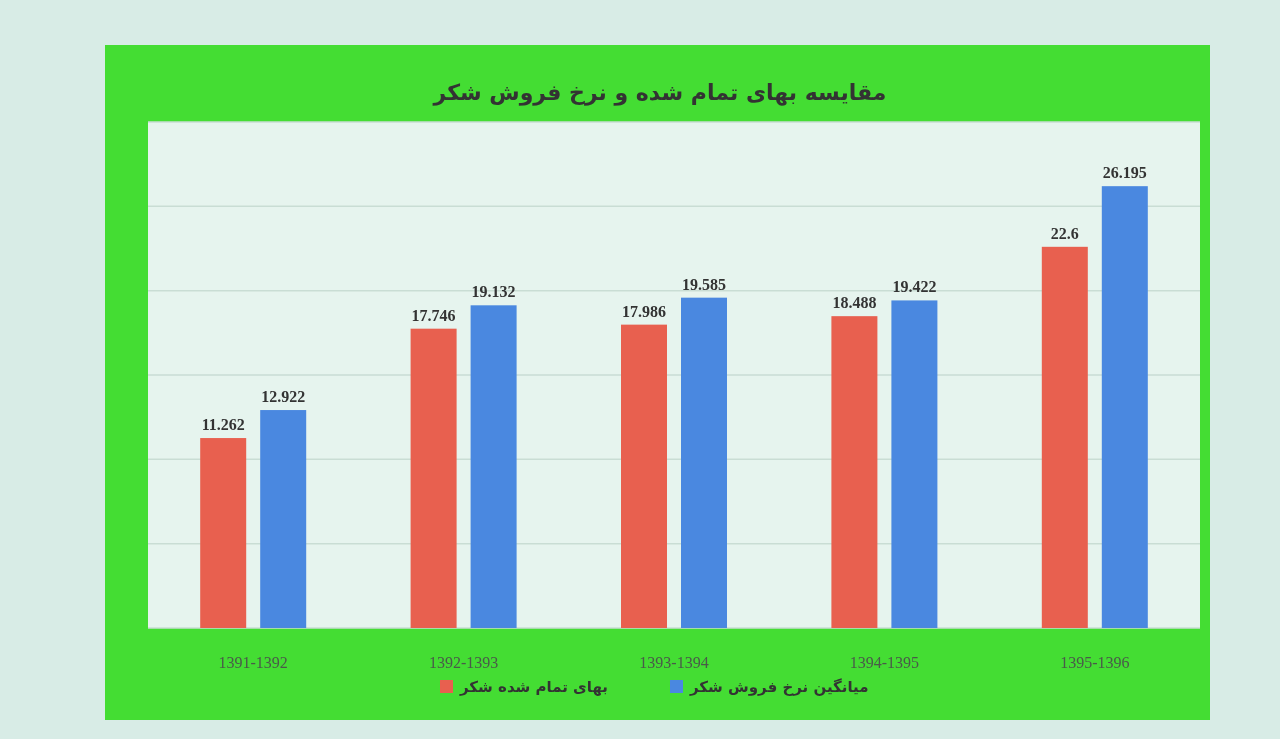 This screenshot has height=739, width=1280. Describe the element at coordinates (659, 93) in the screenshot. I see `chart-title: مقایسه بهای تمام شده و نرخ فروش شکر` at that location.